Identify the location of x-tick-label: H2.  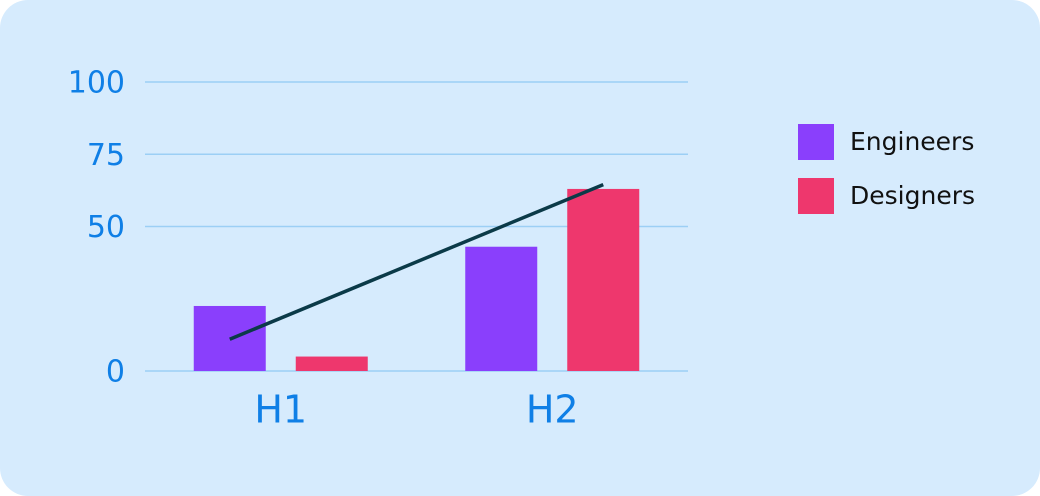
(552, 410).